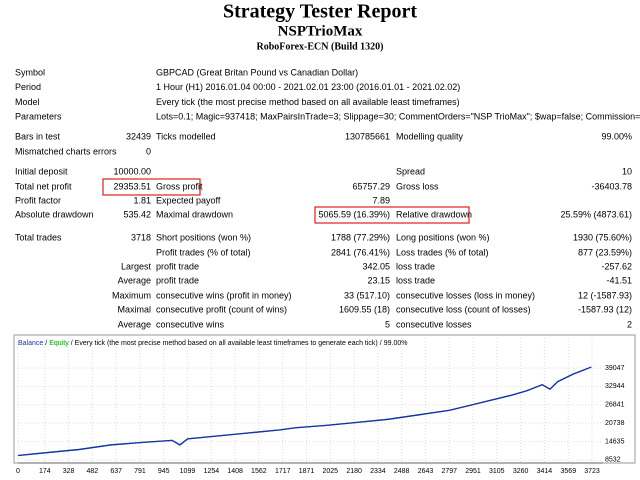  Describe the element at coordinates (364, 309) in the screenshot. I see `b-value: 1609.55 (18)` at that location.